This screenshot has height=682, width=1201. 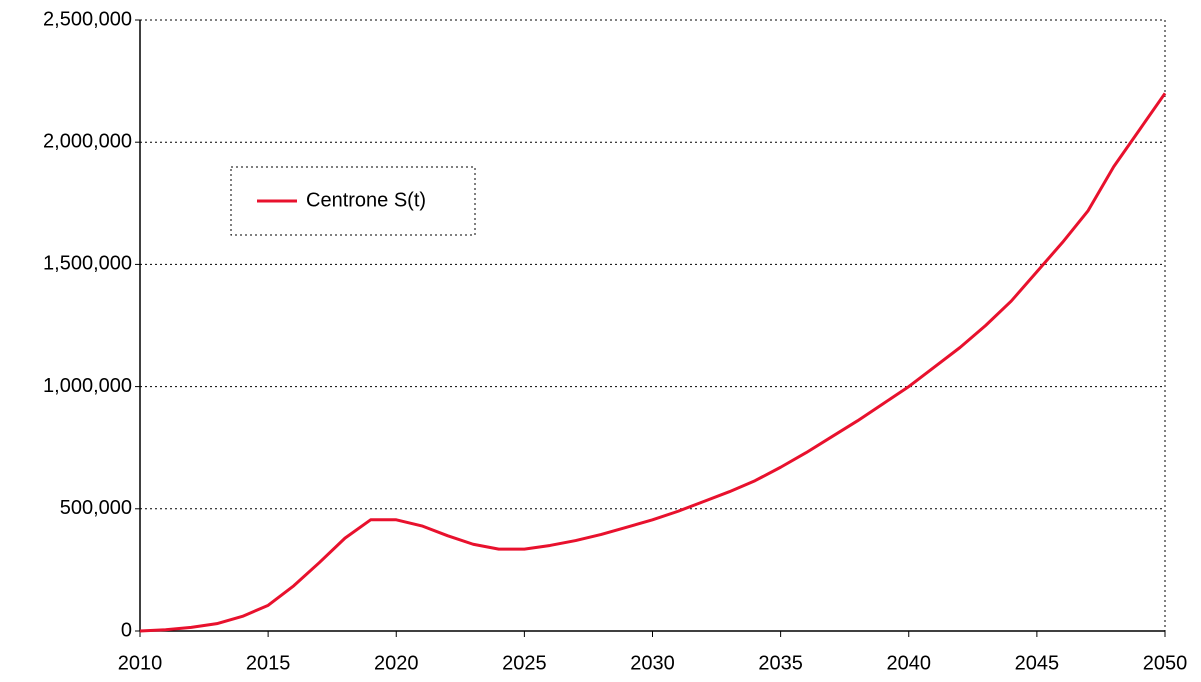 I want to click on y-tick-label: 2,000,000, so click(x=87, y=141).